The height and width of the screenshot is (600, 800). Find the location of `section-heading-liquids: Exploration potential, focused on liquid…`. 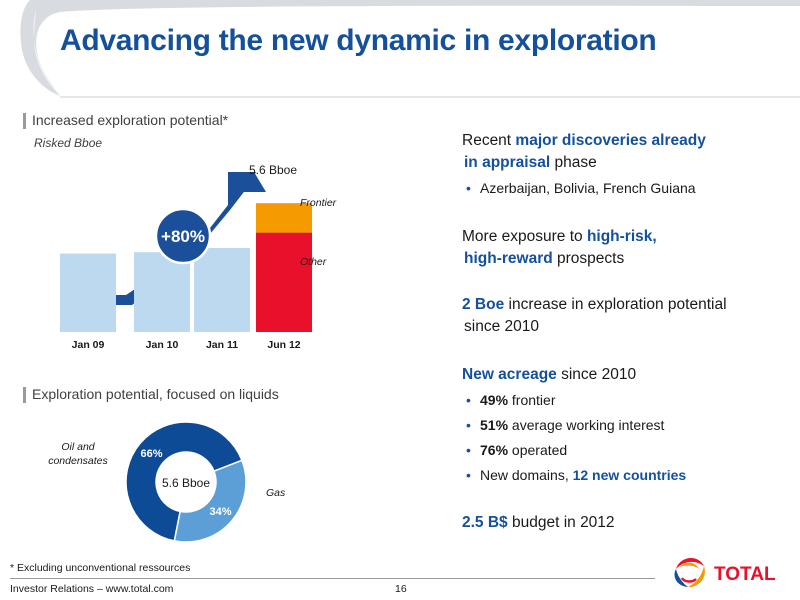

section-heading-liquids: Exploration potential, focused on liquid… is located at coordinates (151, 394).